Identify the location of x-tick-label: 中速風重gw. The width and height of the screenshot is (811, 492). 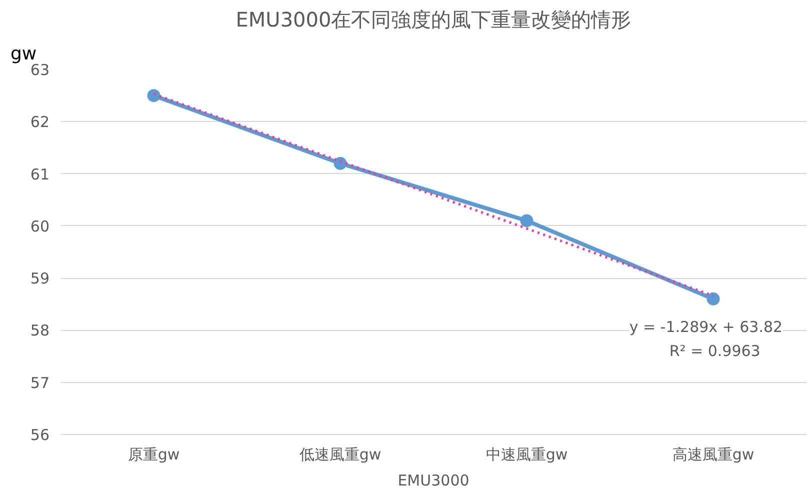
(527, 455).